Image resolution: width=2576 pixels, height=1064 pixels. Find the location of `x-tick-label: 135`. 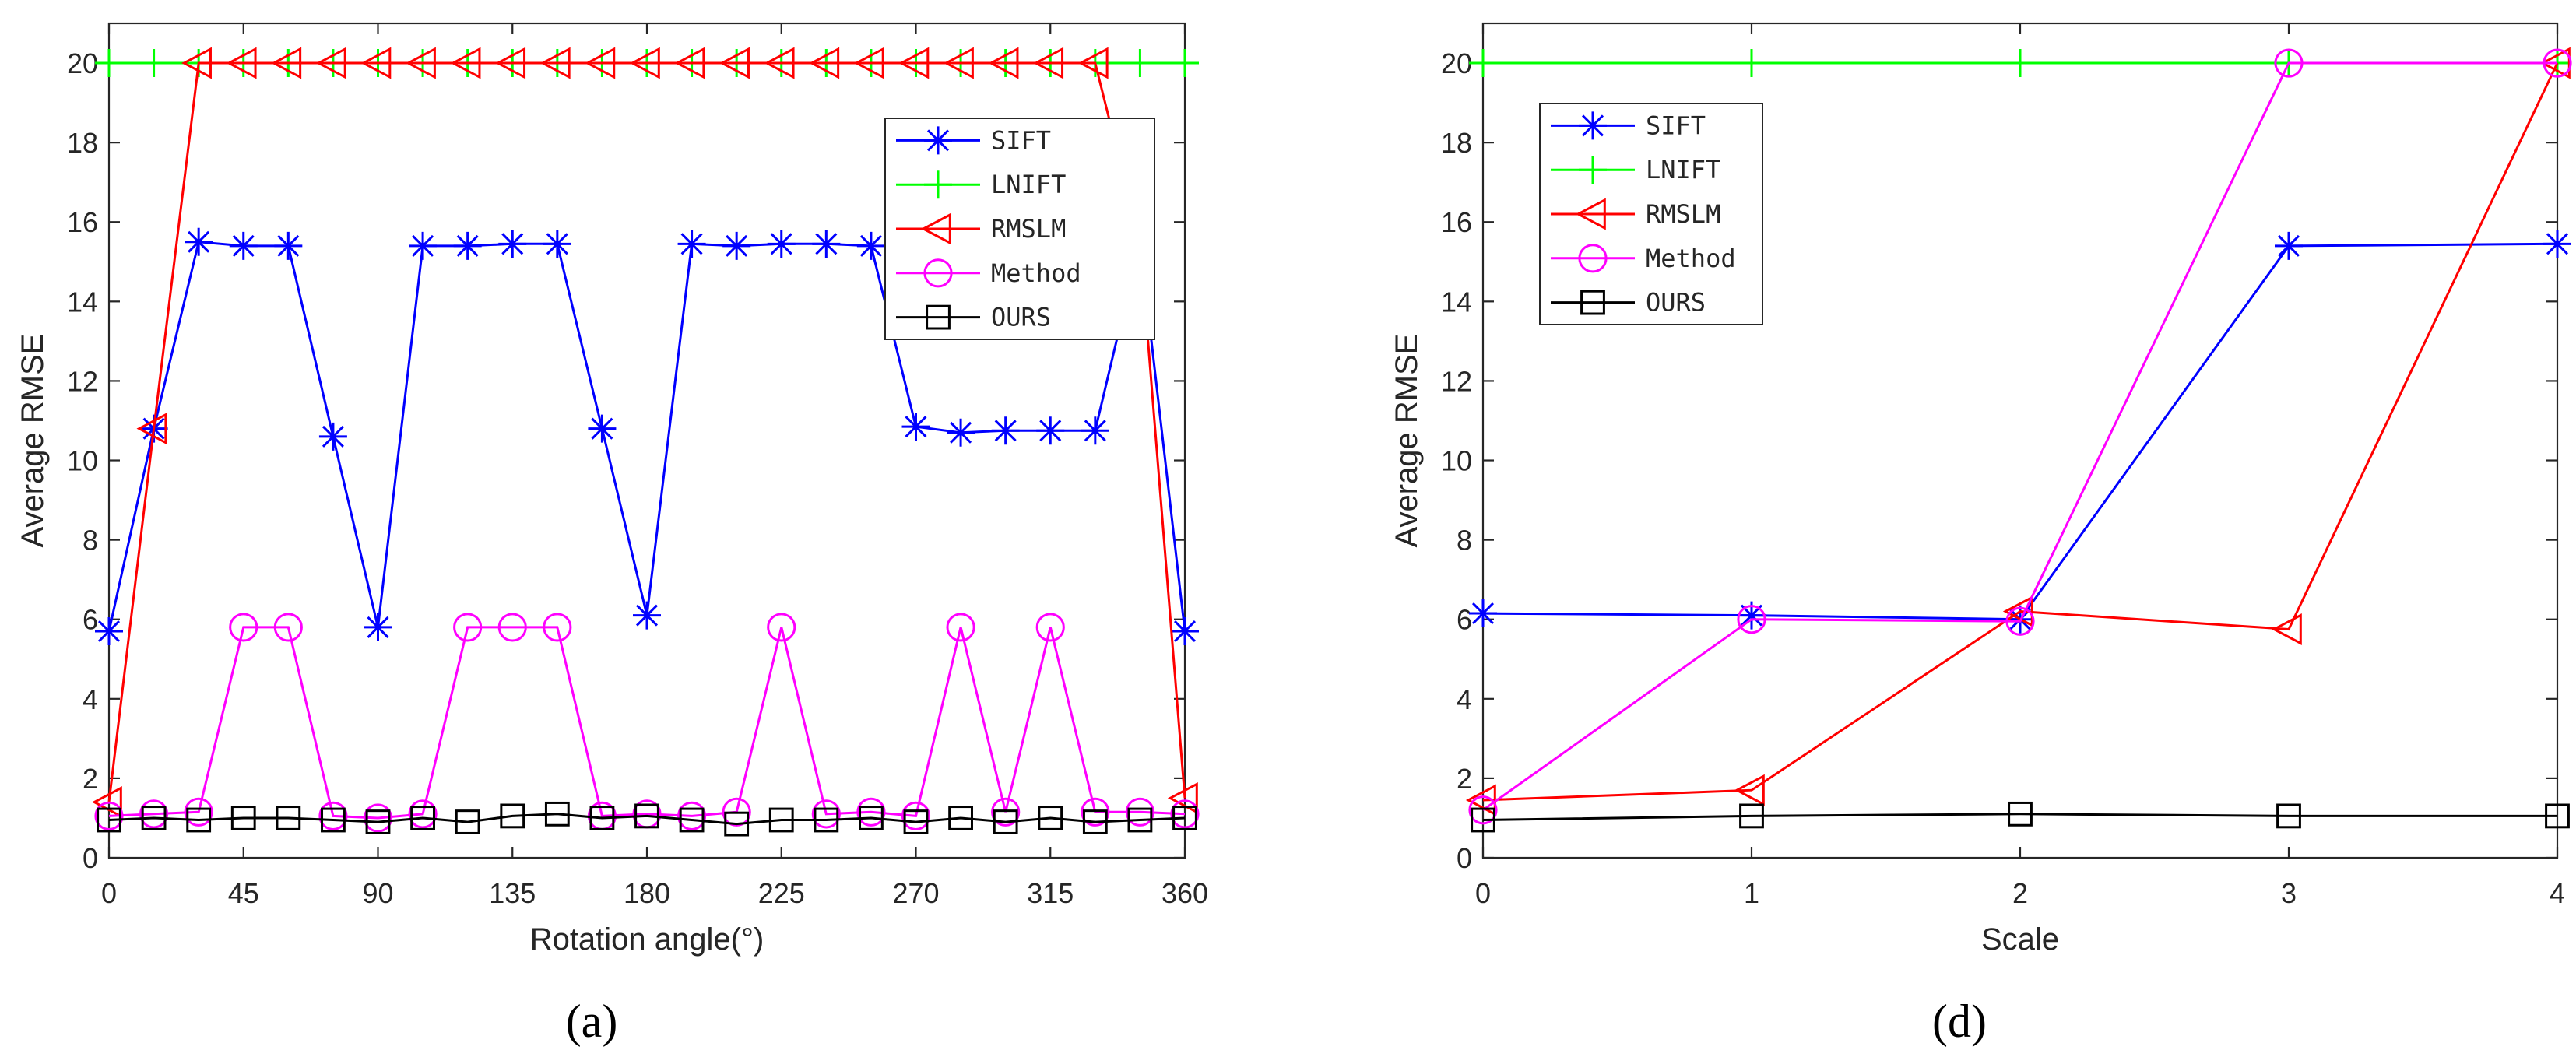

x-tick-label: 135 is located at coordinates (513, 893).